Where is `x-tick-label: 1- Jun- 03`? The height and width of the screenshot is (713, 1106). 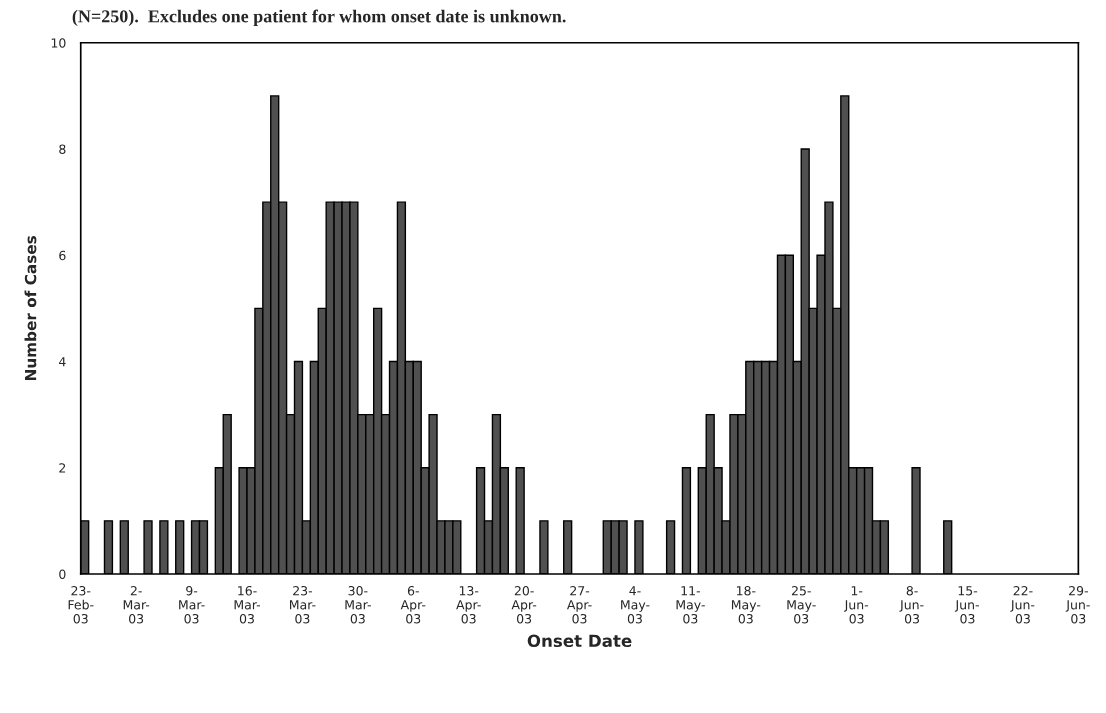 x-tick-label: 1- Jun- 03 is located at coordinates (856, 605).